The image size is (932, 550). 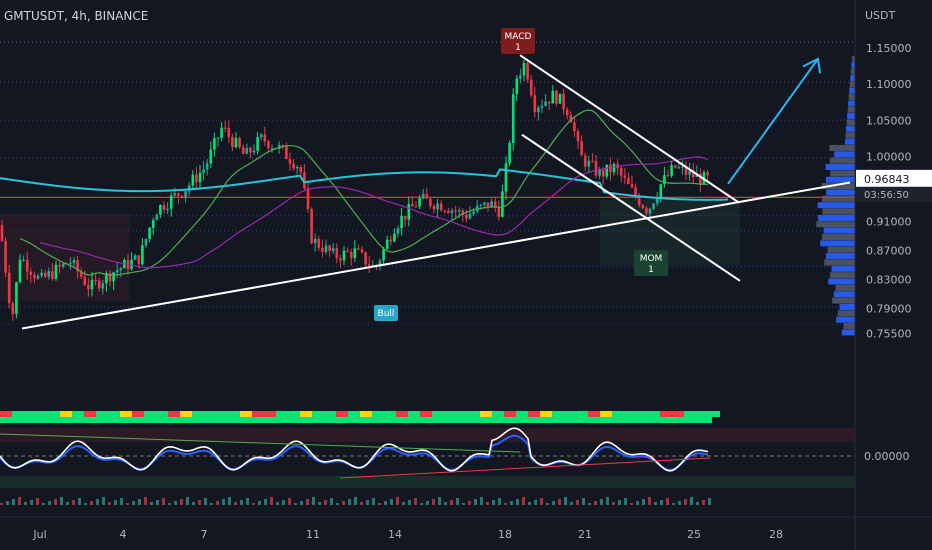 What do you see at coordinates (889, 84) in the screenshot?
I see `y-tick-1: 1.10000` at bounding box center [889, 84].